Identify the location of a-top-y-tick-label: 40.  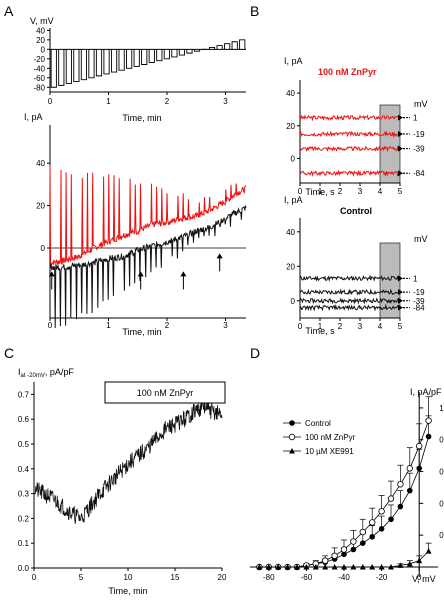
(40, 30).